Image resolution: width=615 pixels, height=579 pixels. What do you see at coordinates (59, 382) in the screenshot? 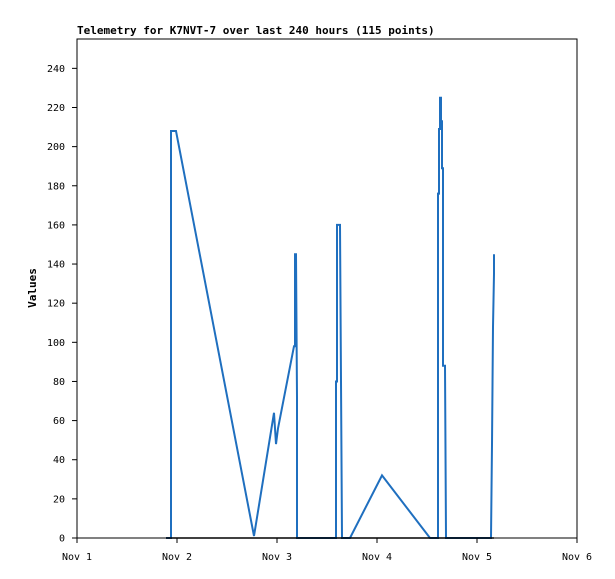
I see `y-tick-label: 80` at bounding box center [59, 382].